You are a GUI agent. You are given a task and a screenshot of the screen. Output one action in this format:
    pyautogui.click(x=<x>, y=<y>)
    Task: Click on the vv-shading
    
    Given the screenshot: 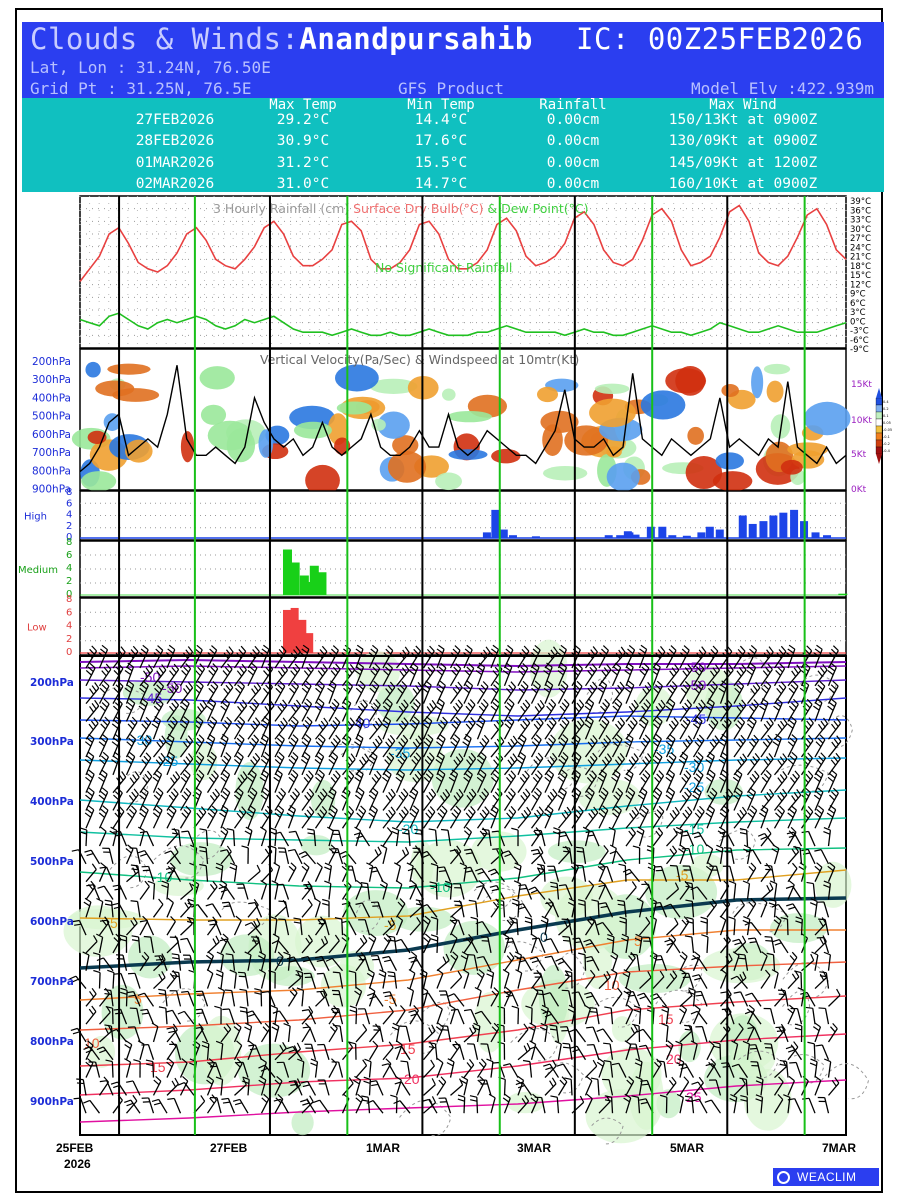 What is the action you would take?
    pyautogui.click(x=393, y=386)
    